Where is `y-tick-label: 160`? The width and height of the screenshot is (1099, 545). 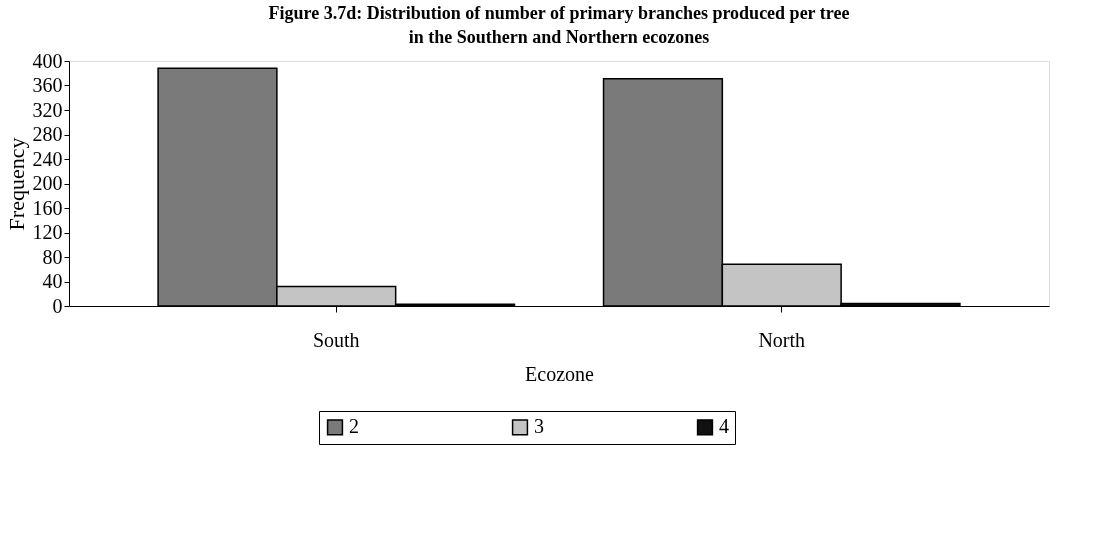 y-tick-label: 160 is located at coordinates (47, 207).